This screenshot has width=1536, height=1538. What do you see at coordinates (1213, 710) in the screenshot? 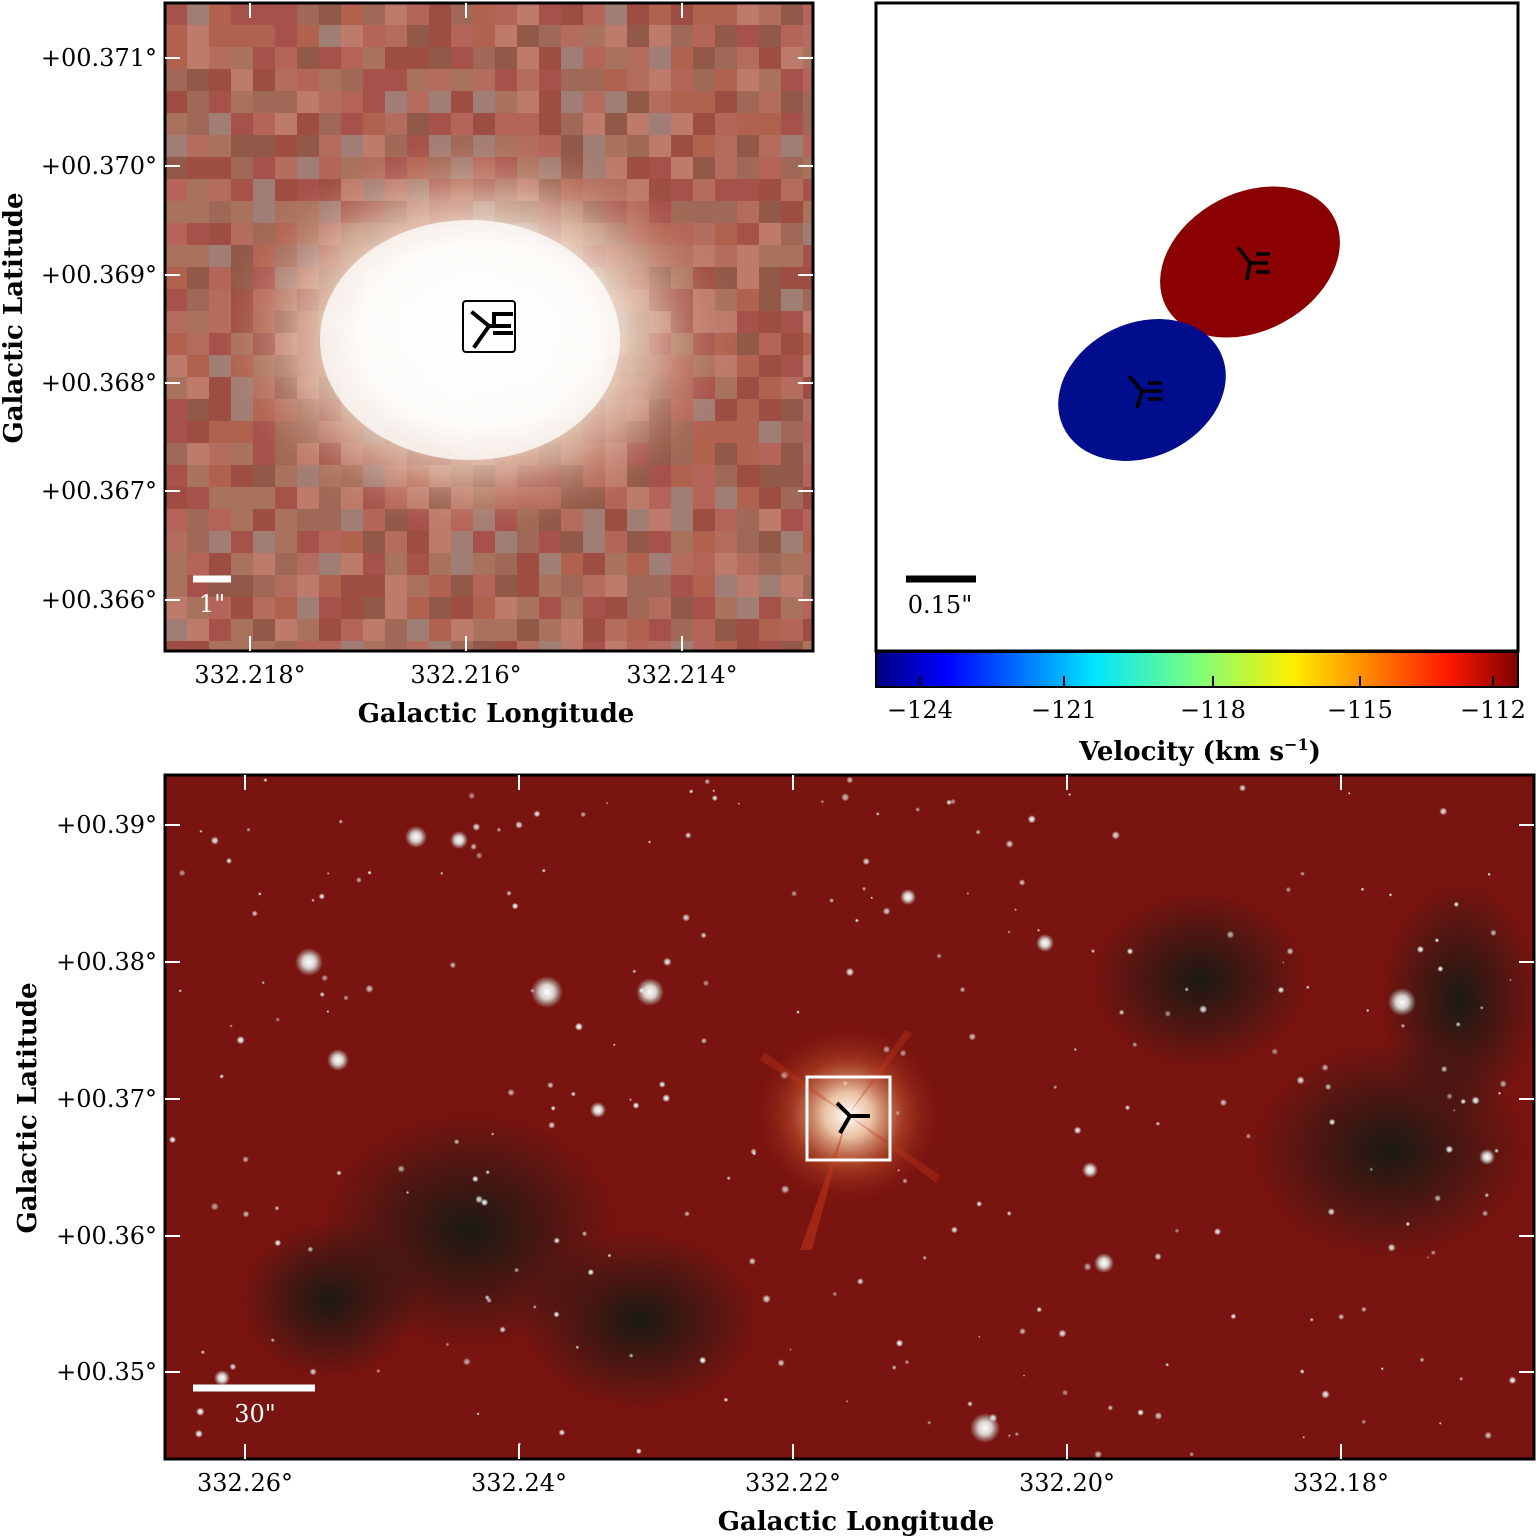
I see `colorbar-tick-label: −118` at bounding box center [1213, 710].